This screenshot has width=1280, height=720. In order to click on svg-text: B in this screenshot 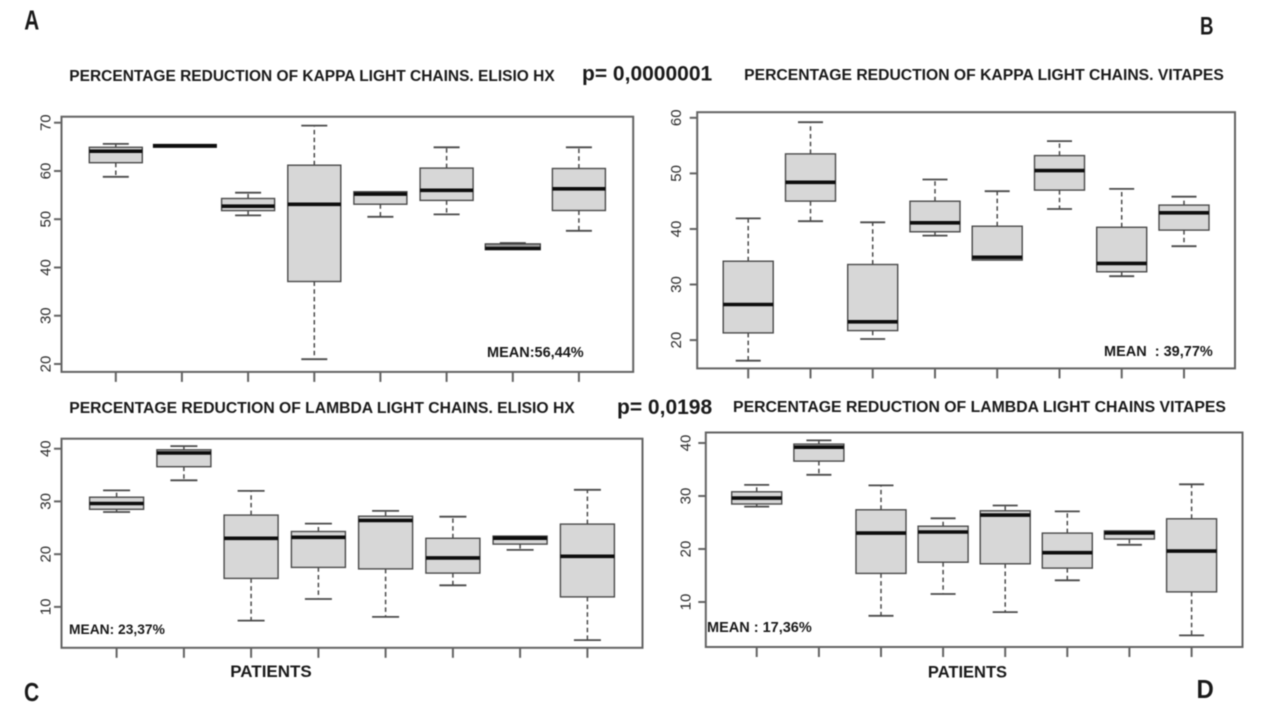, I will do `click(1207, 26)`.